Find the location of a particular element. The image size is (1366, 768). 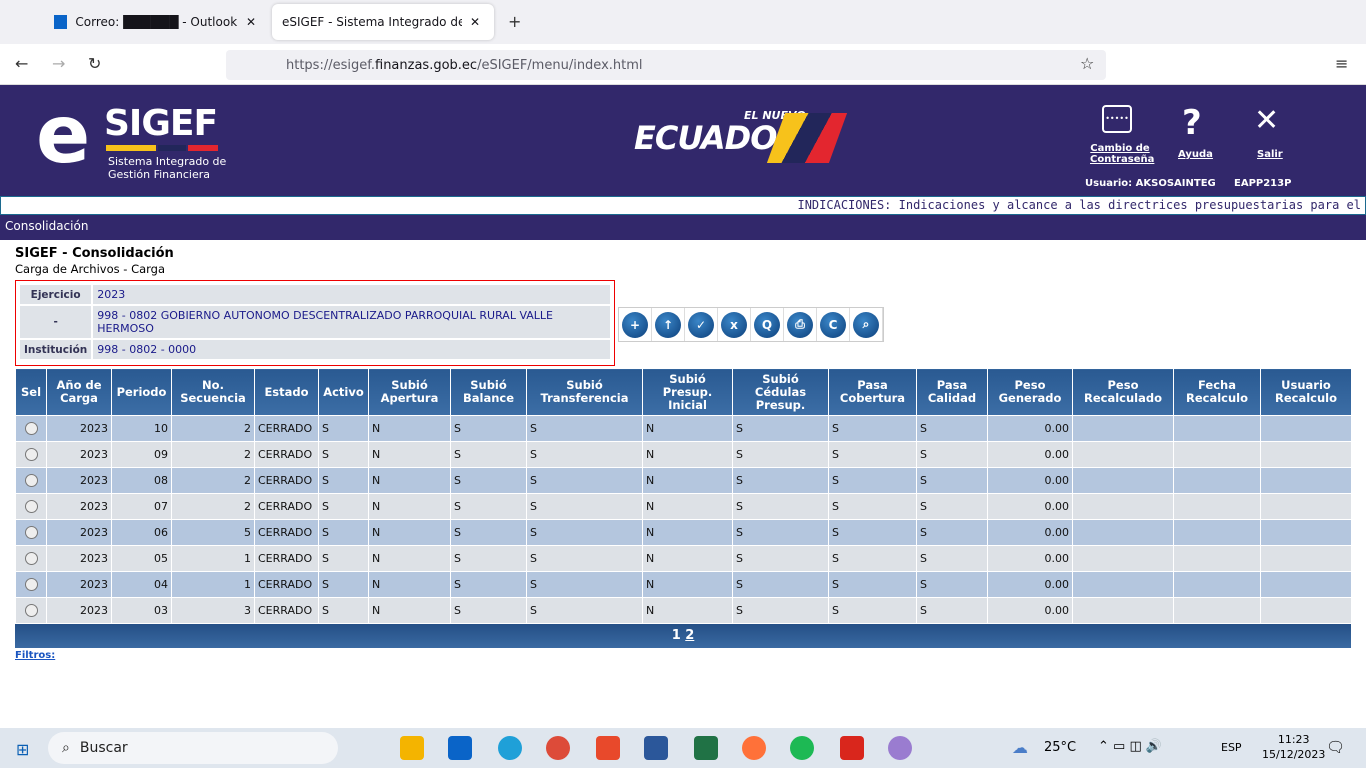

validate-icon: ✓ is located at coordinates (701, 324).